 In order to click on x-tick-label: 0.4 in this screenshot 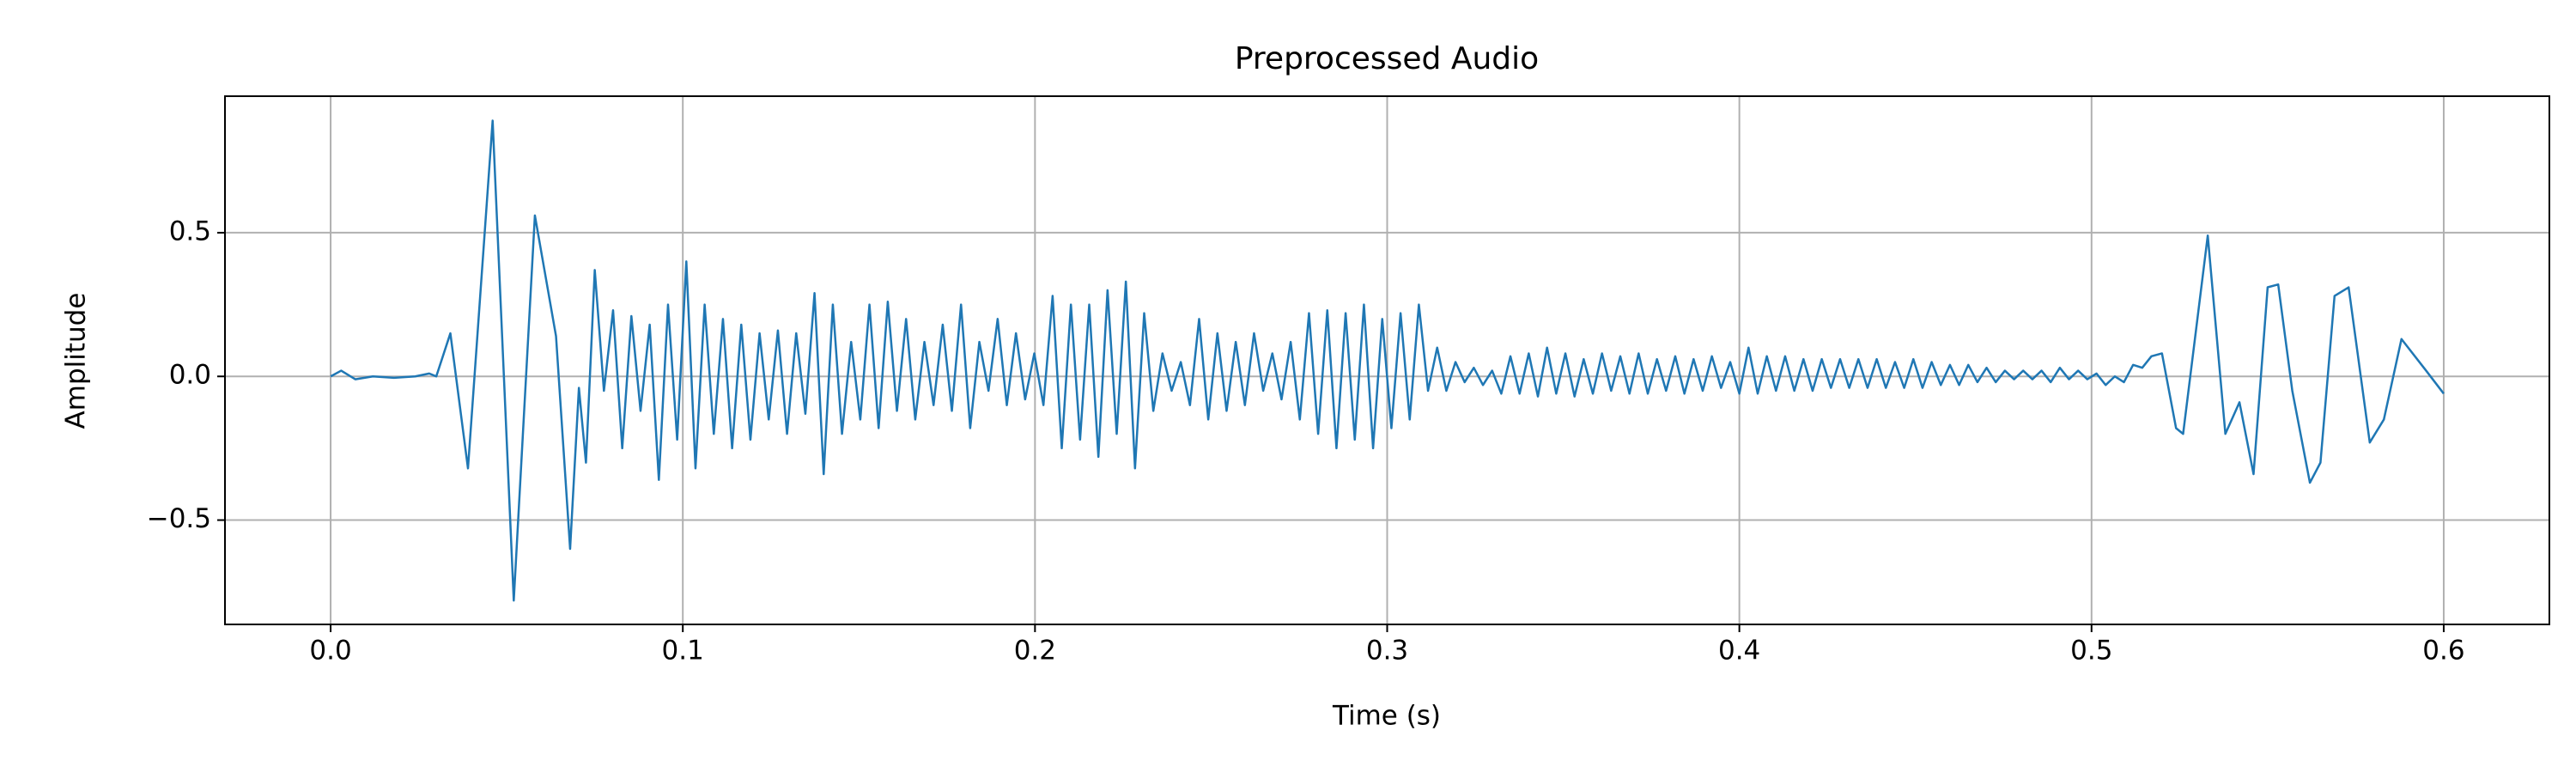, I will do `click(1739, 651)`.